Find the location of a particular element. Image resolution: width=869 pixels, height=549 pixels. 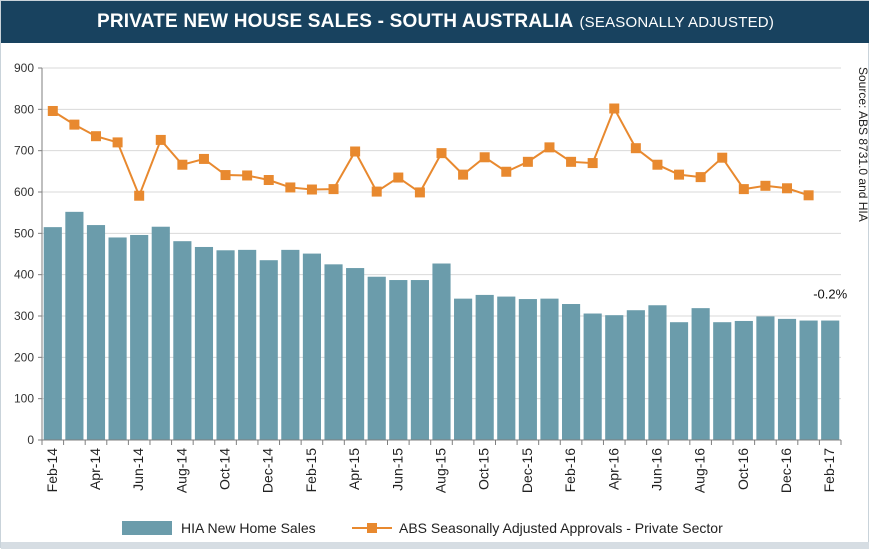

bottom-strip is located at coordinates (435, 545).